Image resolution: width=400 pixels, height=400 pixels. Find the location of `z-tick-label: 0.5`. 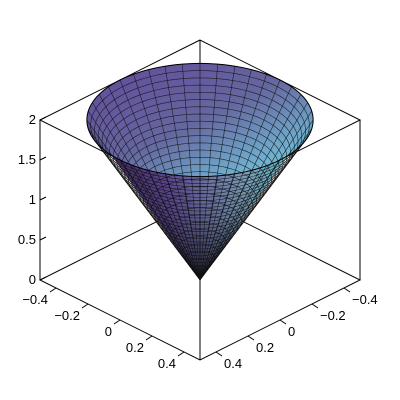

z-tick-label: 0.5 is located at coordinates (27, 239).